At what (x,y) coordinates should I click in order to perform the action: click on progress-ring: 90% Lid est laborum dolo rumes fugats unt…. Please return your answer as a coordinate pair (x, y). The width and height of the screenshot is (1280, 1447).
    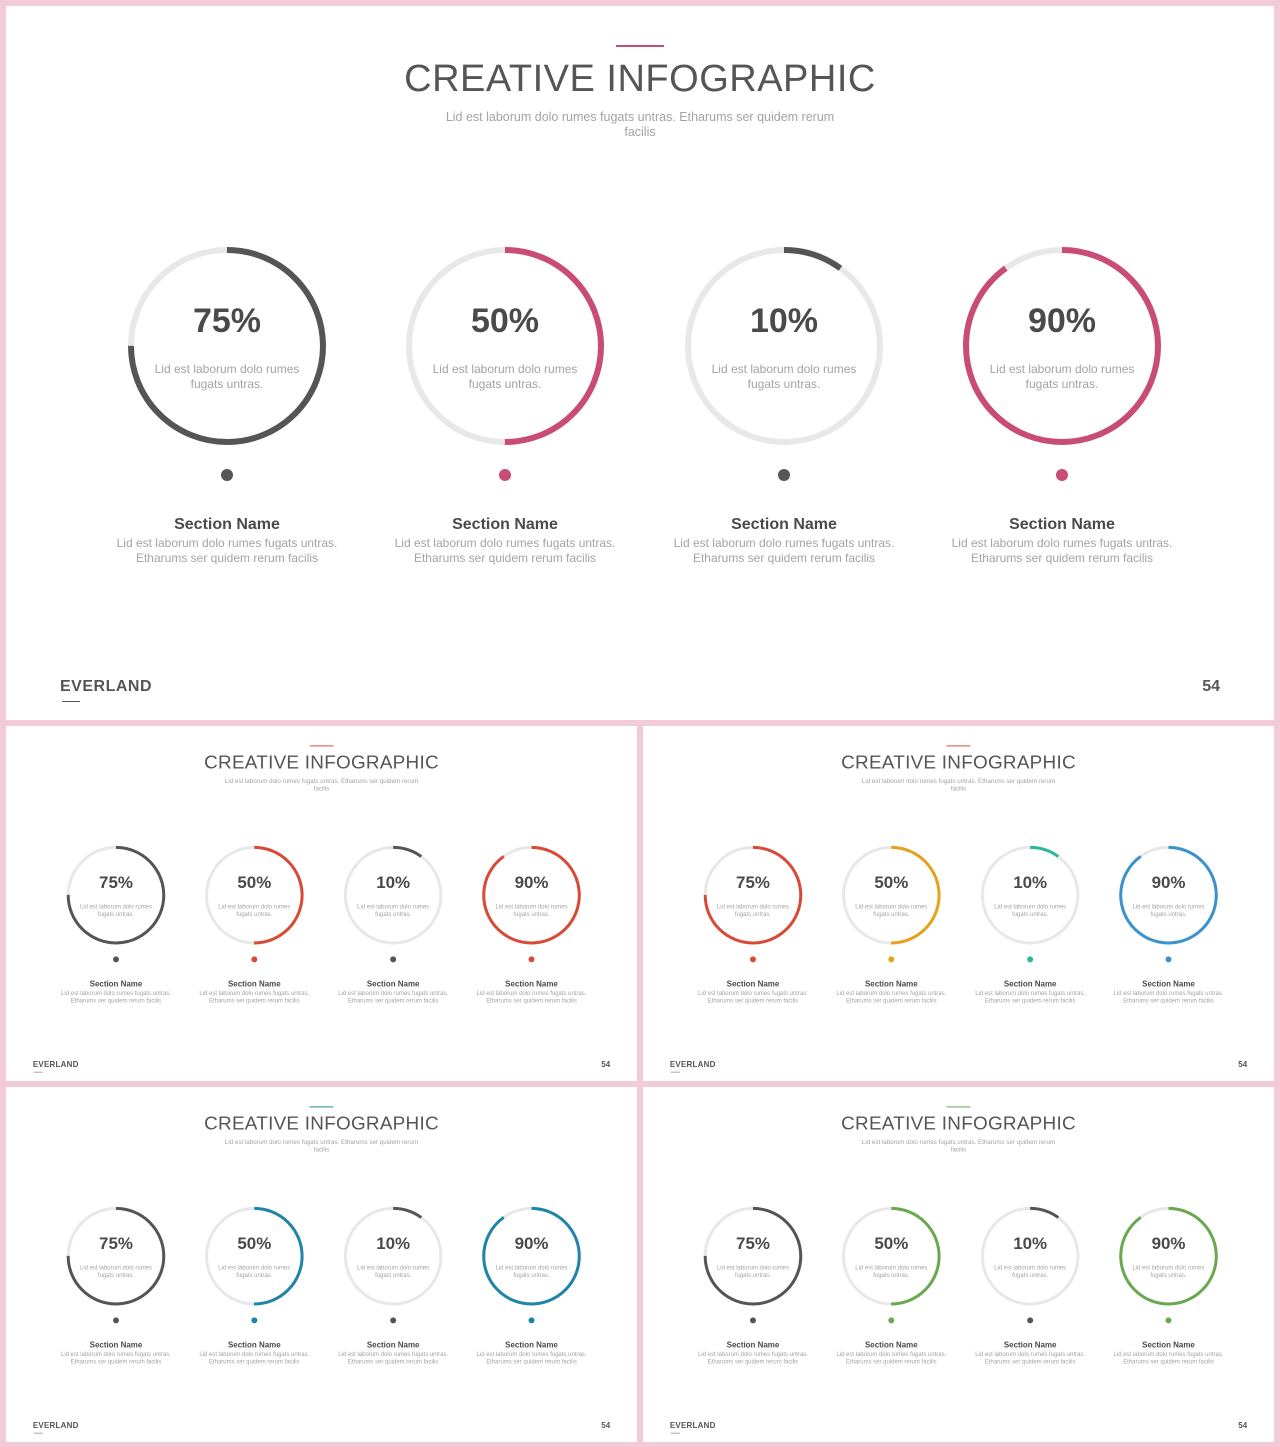
    Looking at the image, I should click on (1169, 895).